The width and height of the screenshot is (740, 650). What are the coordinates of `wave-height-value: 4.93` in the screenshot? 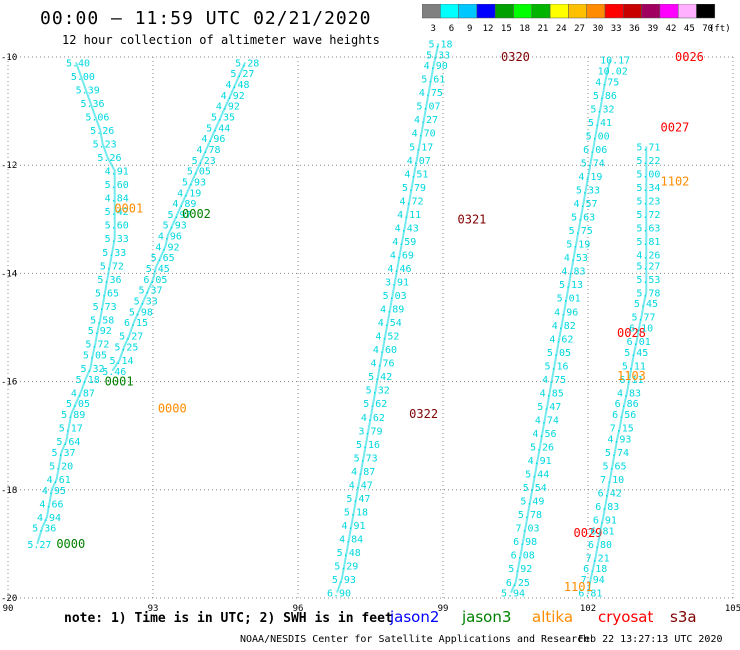 It's located at (619, 439).